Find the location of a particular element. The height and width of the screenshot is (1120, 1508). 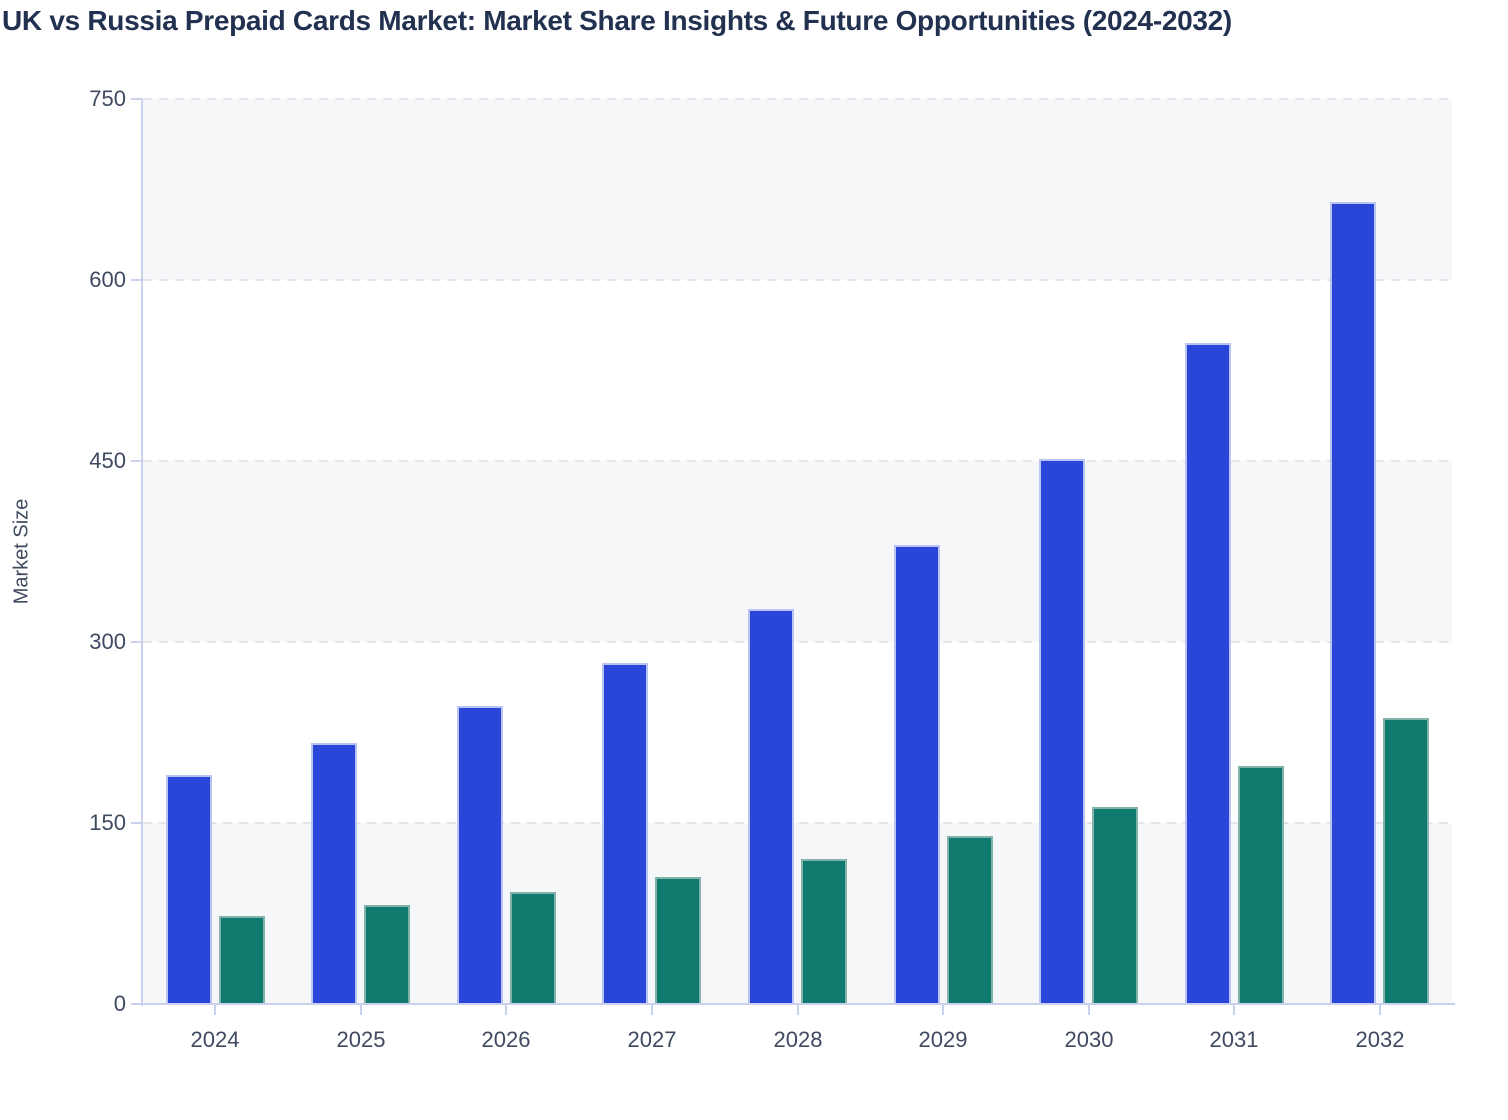

bar-russia-2028 is located at coordinates (824, 931).